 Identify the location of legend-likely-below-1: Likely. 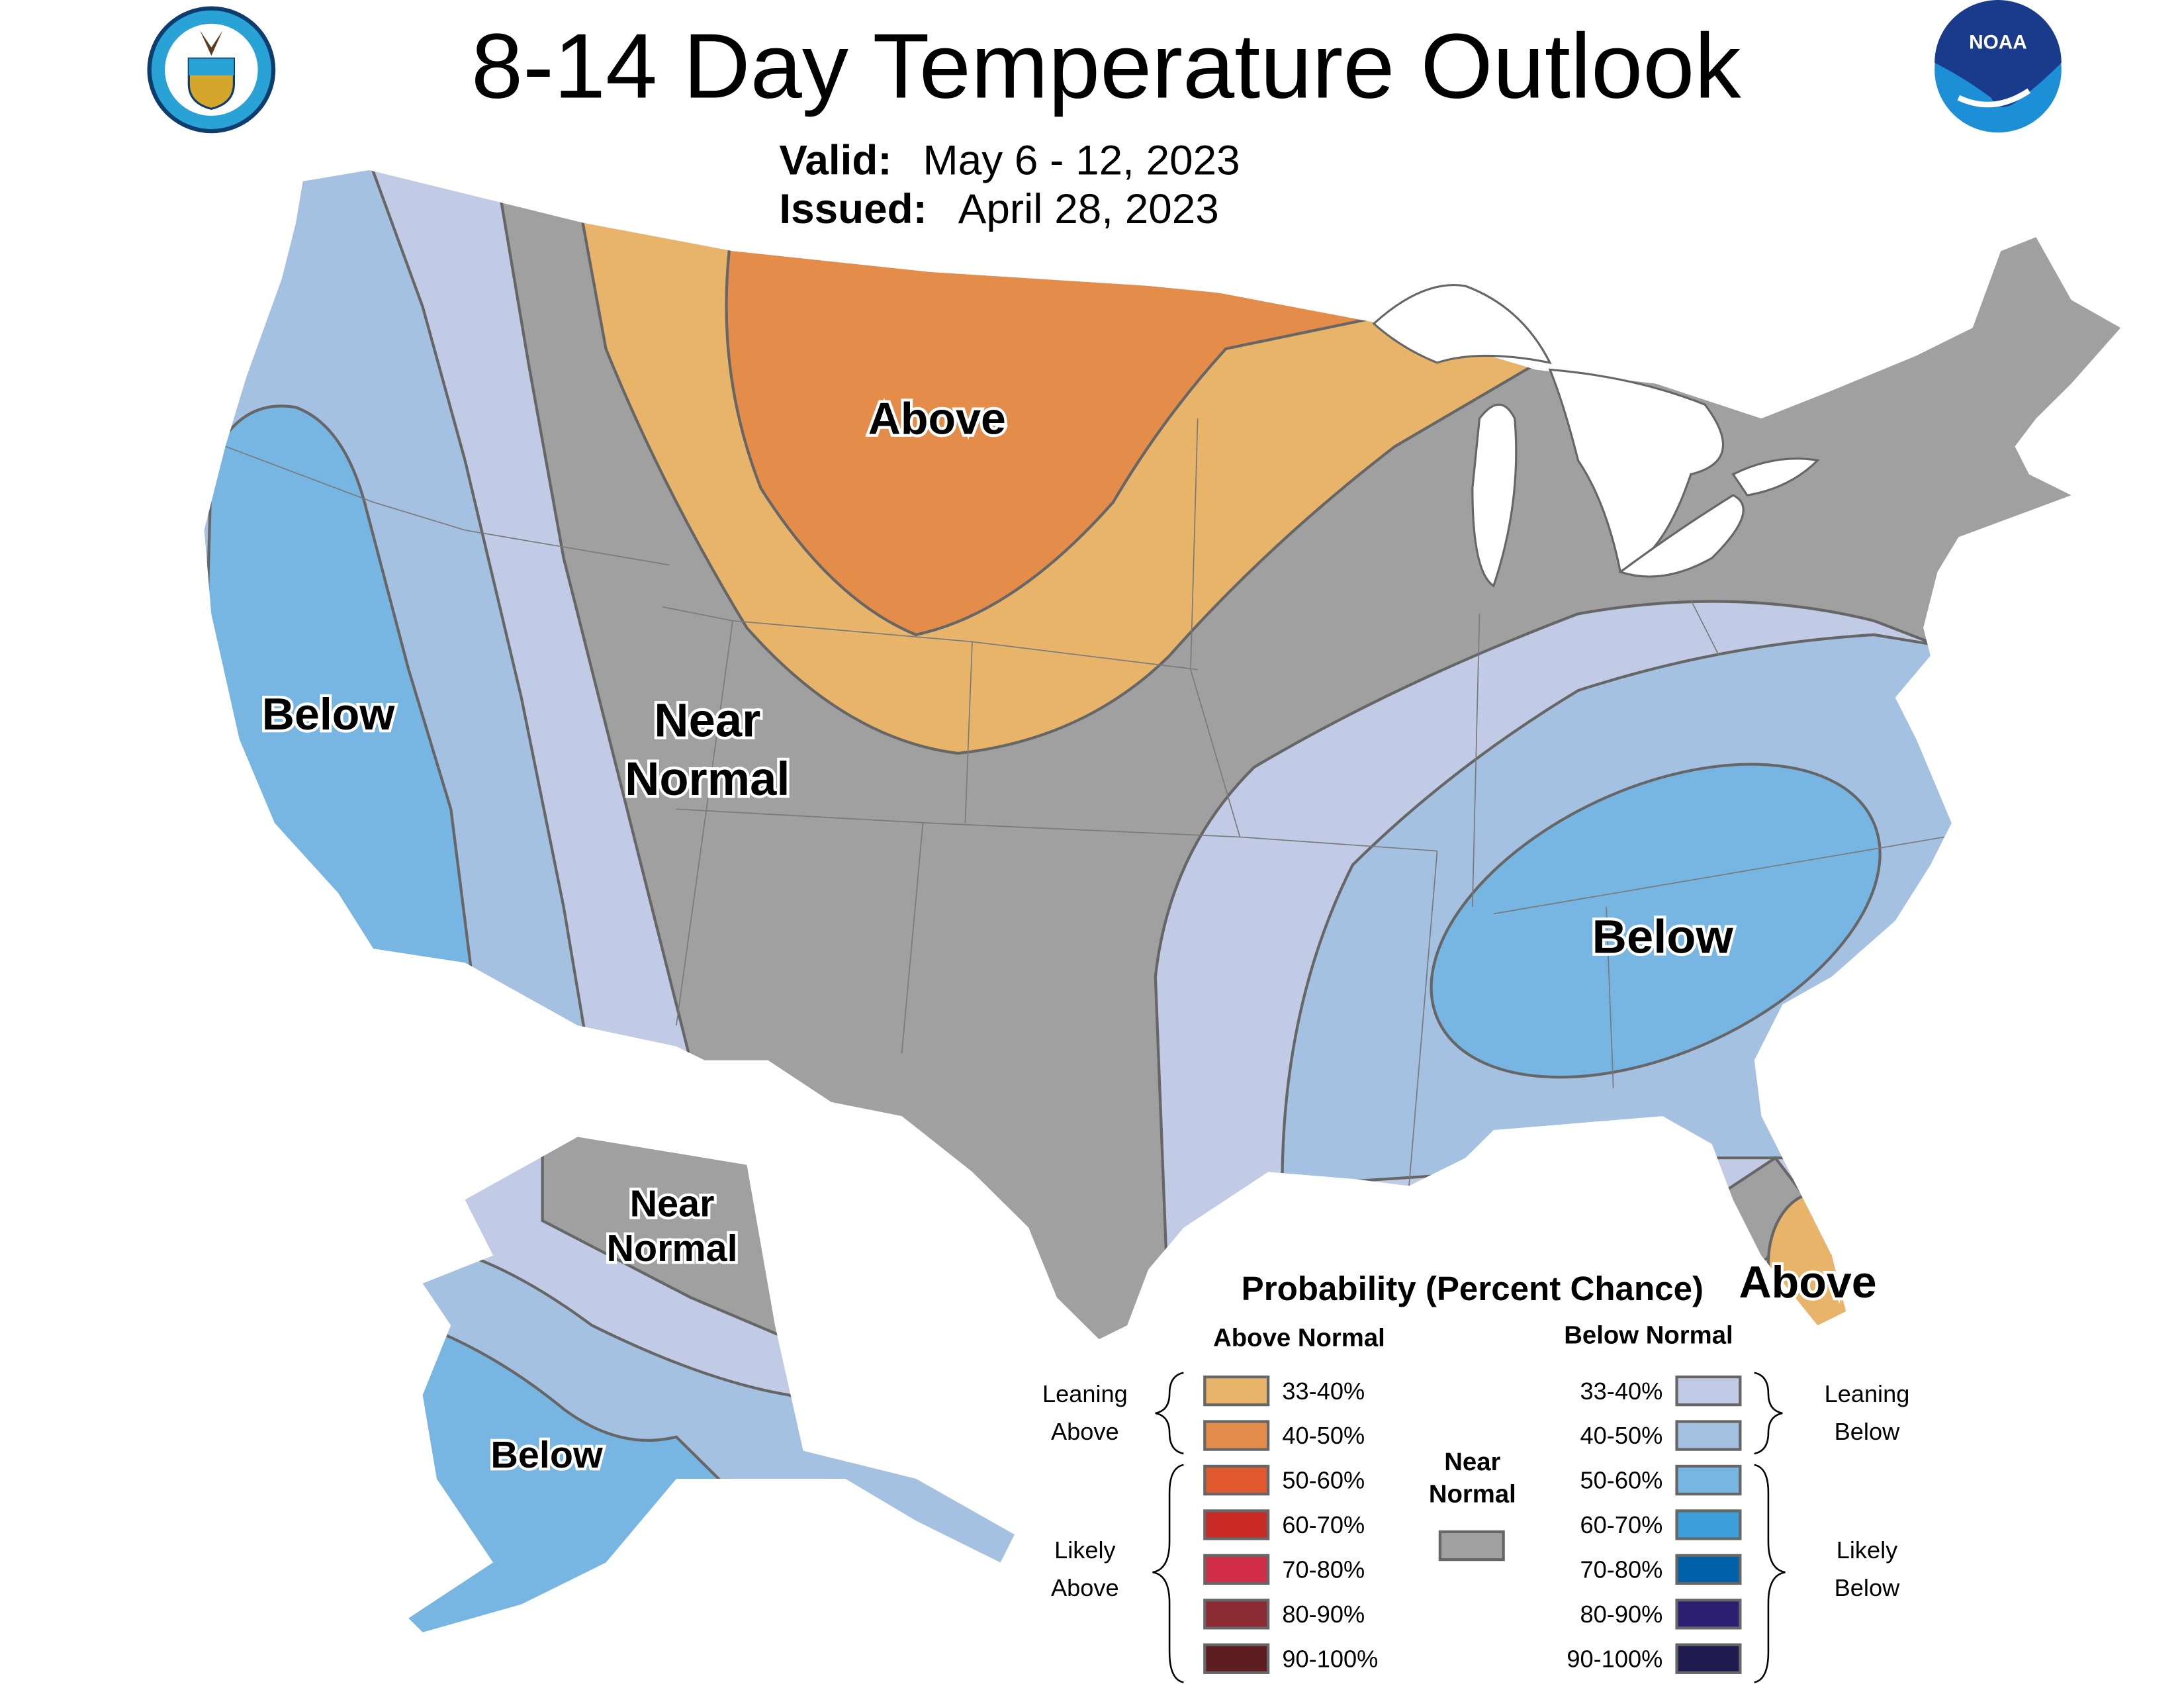
(1868, 1550).